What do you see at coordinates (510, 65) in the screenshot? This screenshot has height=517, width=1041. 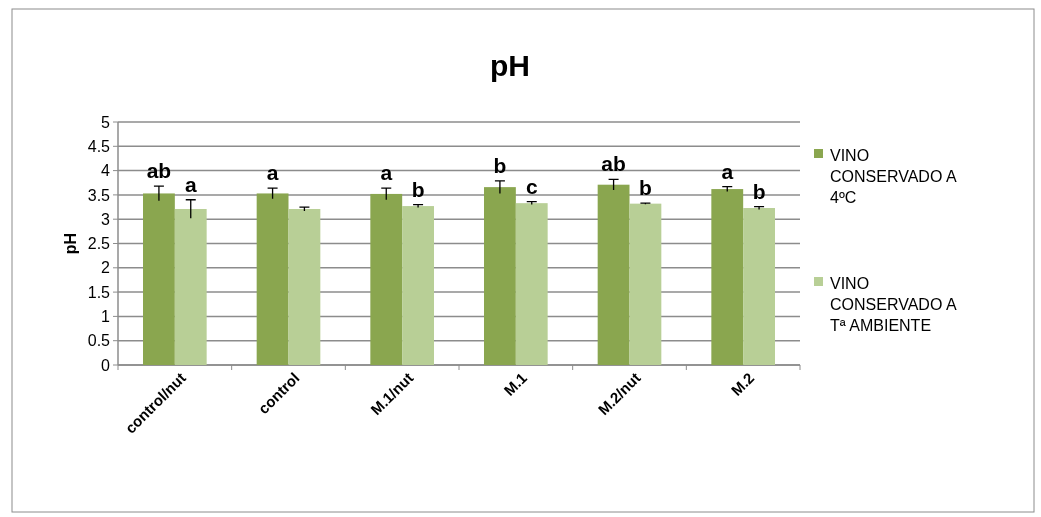 I see `chart-title: pH` at bounding box center [510, 65].